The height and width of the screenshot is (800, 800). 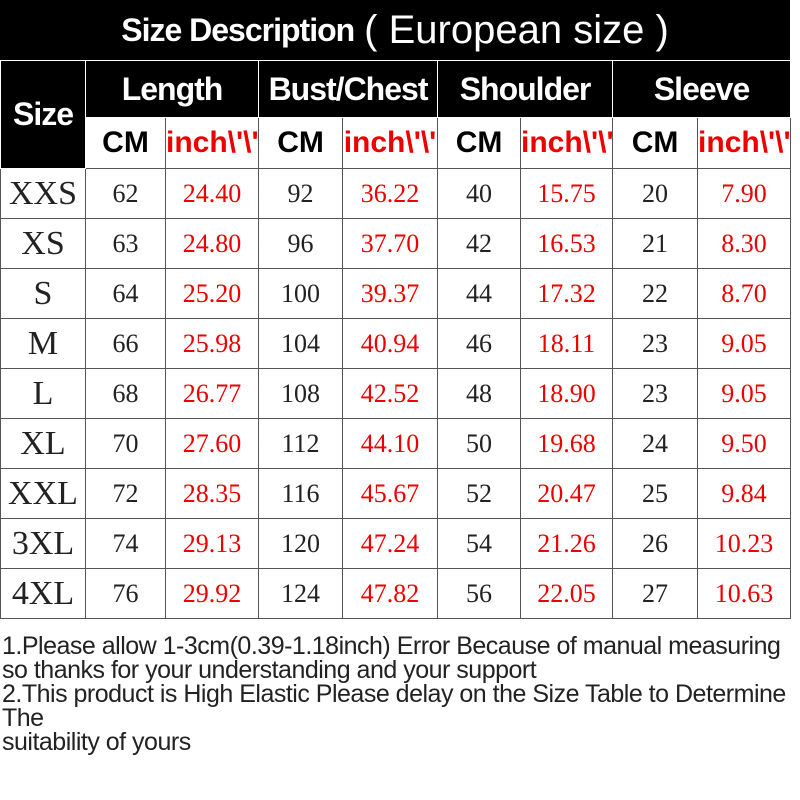 I want to click on value-cell: 47.24, so click(x=390, y=543).